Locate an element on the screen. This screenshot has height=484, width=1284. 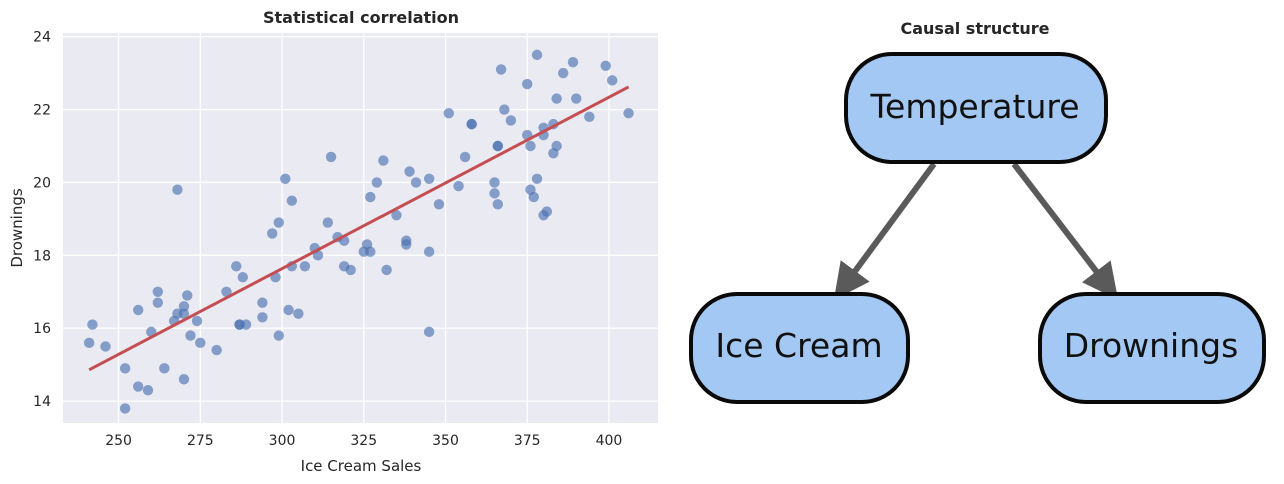
y-tick-labels: 14 16 18 20 22 24 is located at coordinates (42, 220).